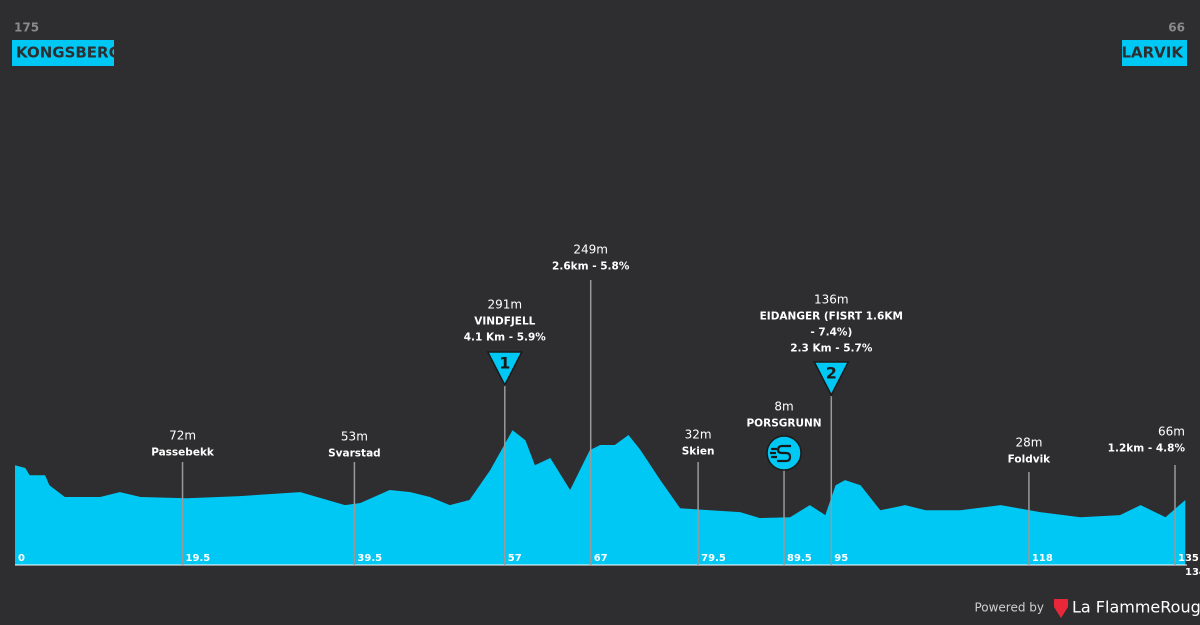 The image size is (1200, 625). Describe the element at coordinates (504, 363) in the screenshot. I see `climb-category: 1` at that location.